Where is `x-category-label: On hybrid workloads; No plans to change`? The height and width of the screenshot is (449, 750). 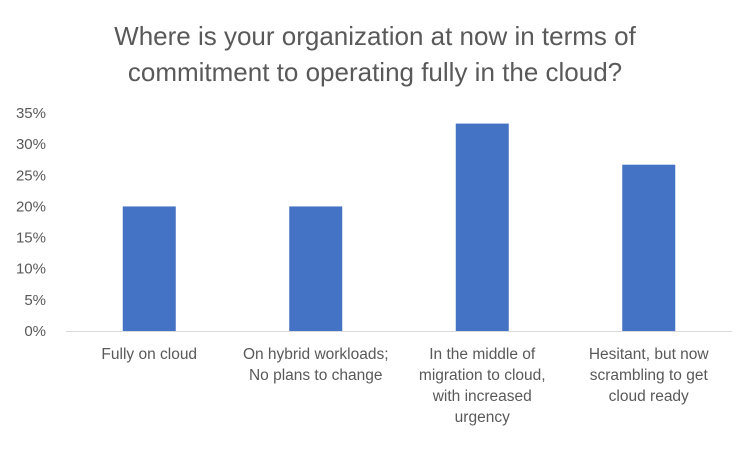 x-category-label: On hybrid workloads; No plans to change is located at coordinates (316, 365).